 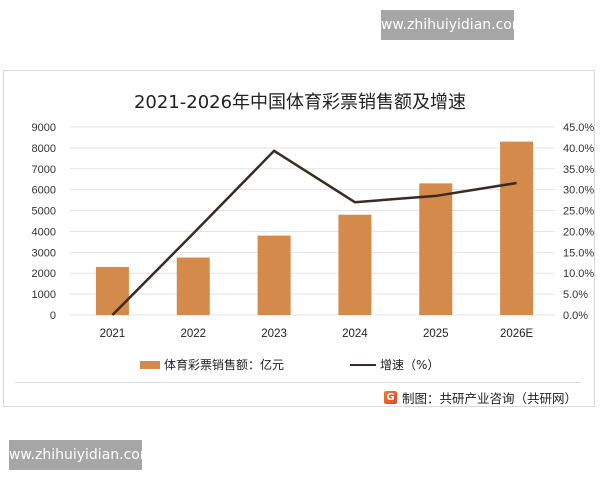 I want to click on y-right-tick: 5.0%, so click(x=575, y=295).